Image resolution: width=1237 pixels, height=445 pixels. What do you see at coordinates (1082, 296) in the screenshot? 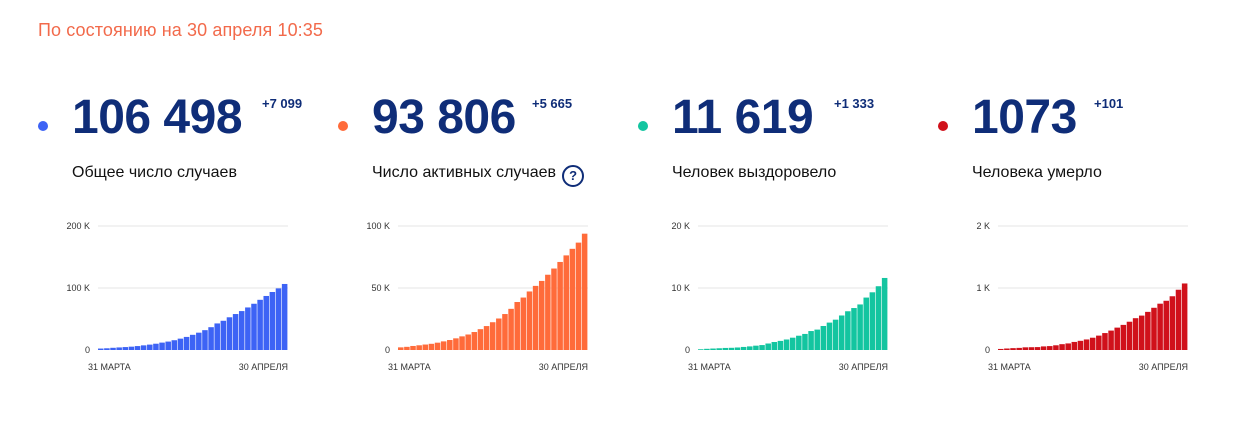
I see `bar-chart-4: 0 1 K 2 K 31 МАРТА 30 АПРЕЛЯ` at bounding box center [1082, 296].